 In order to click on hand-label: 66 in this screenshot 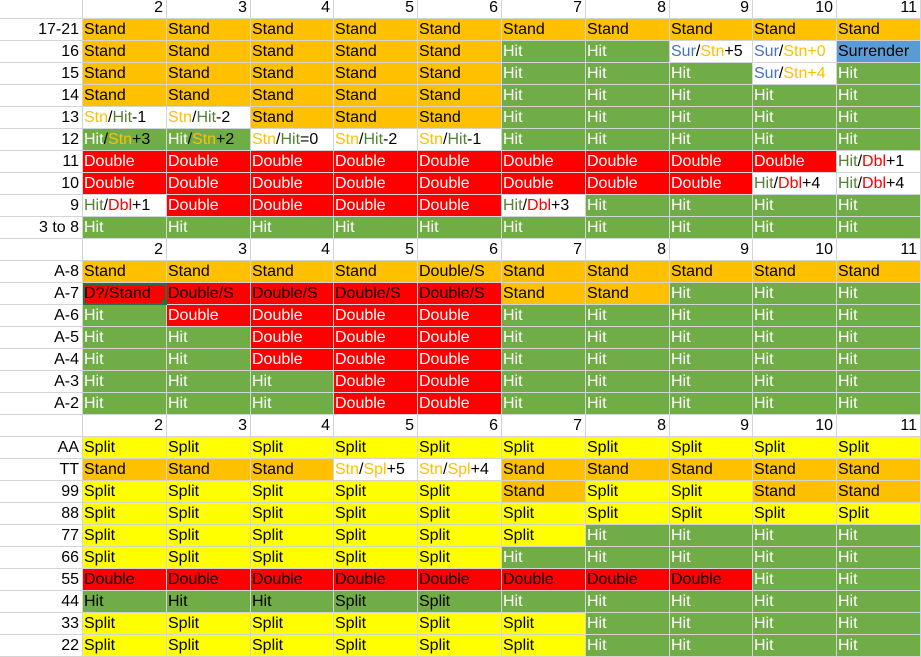, I will do `click(41, 558)`.